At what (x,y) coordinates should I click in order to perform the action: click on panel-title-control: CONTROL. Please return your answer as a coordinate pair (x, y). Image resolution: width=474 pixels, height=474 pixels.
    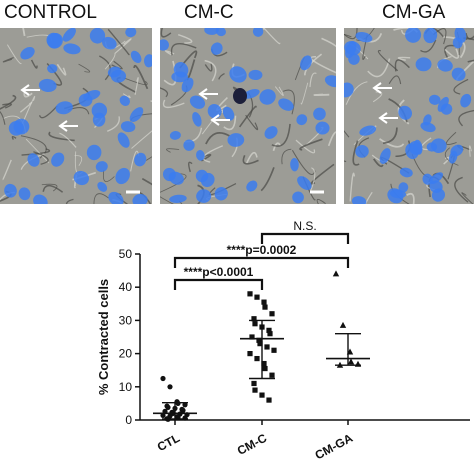
    Looking at the image, I should click on (50, 12).